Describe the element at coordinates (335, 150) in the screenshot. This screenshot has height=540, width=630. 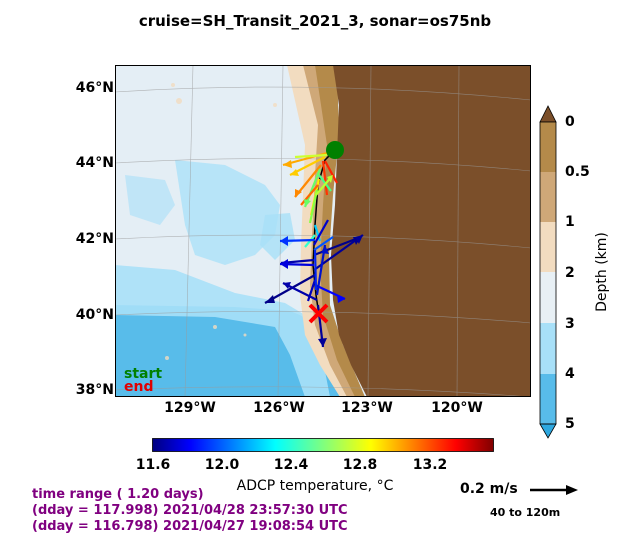
I see `start-marker` at that location.